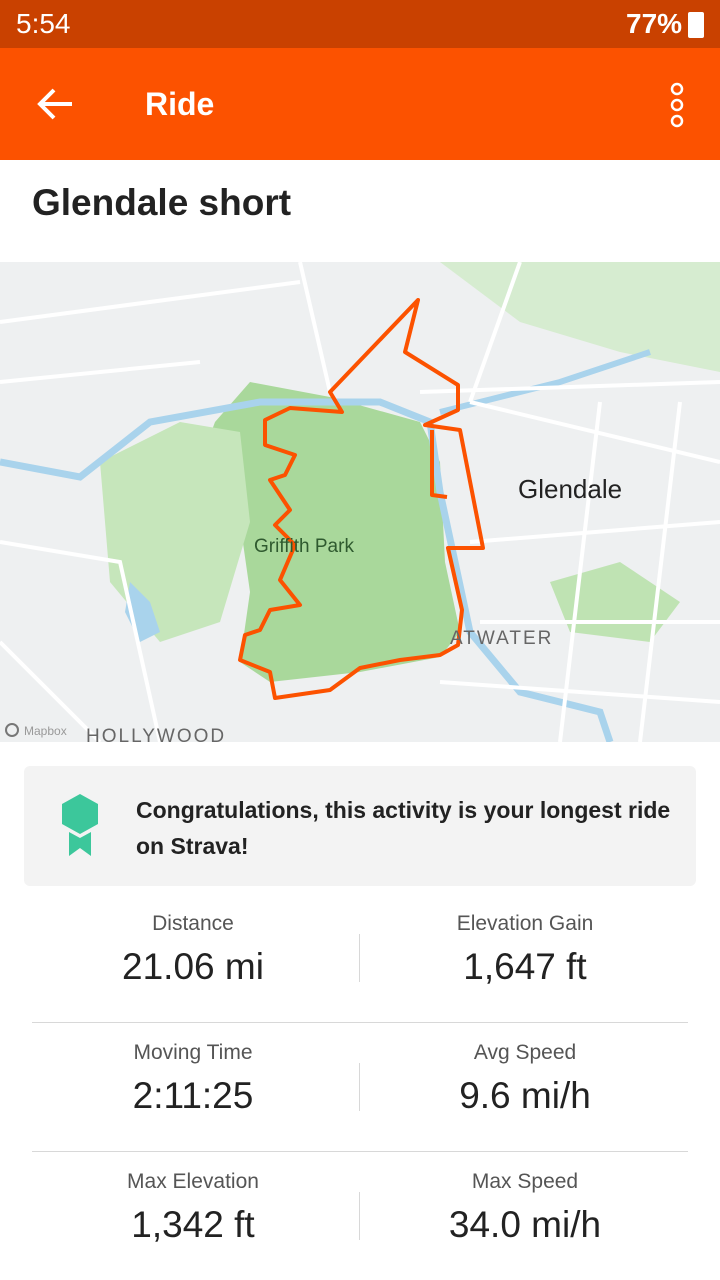  I want to click on medal-icon, so click(80, 825).